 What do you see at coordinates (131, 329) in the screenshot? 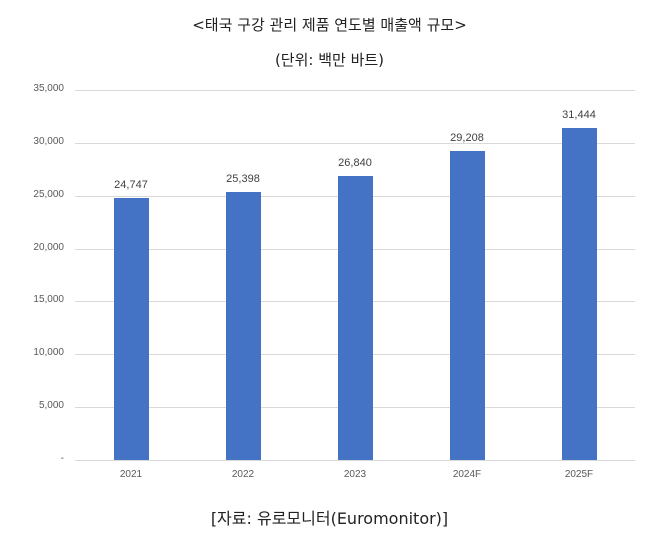
I see `bar-2021` at bounding box center [131, 329].